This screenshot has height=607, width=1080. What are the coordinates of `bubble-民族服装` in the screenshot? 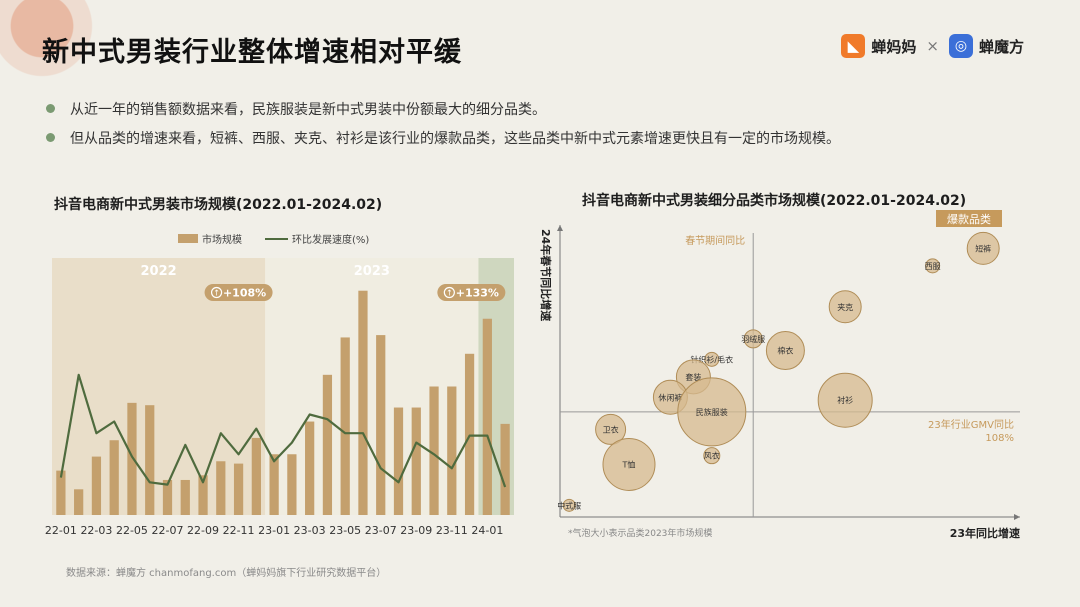 It's located at (712, 412).